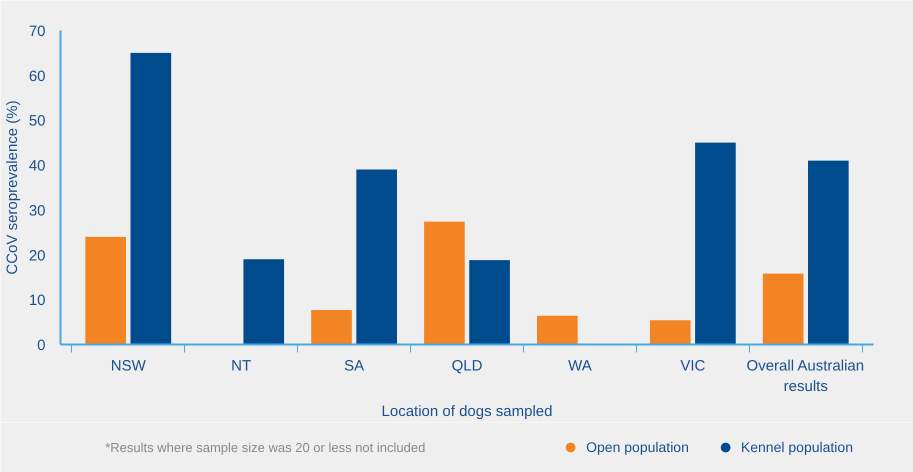 The image size is (913, 472). Describe the element at coordinates (467, 366) in the screenshot. I see `x-tick-label: QLD` at that location.